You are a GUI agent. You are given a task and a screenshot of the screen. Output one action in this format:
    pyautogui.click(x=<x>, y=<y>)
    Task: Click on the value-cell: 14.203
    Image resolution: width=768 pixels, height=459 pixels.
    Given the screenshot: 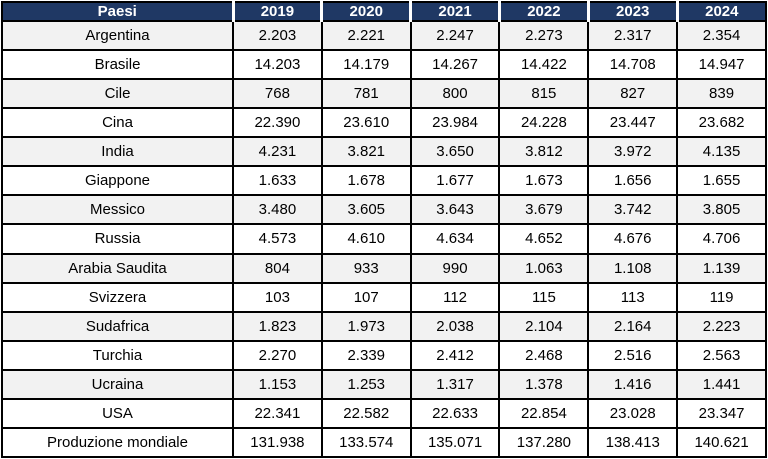 What is the action you would take?
    pyautogui.click(x=277, y=65)
    